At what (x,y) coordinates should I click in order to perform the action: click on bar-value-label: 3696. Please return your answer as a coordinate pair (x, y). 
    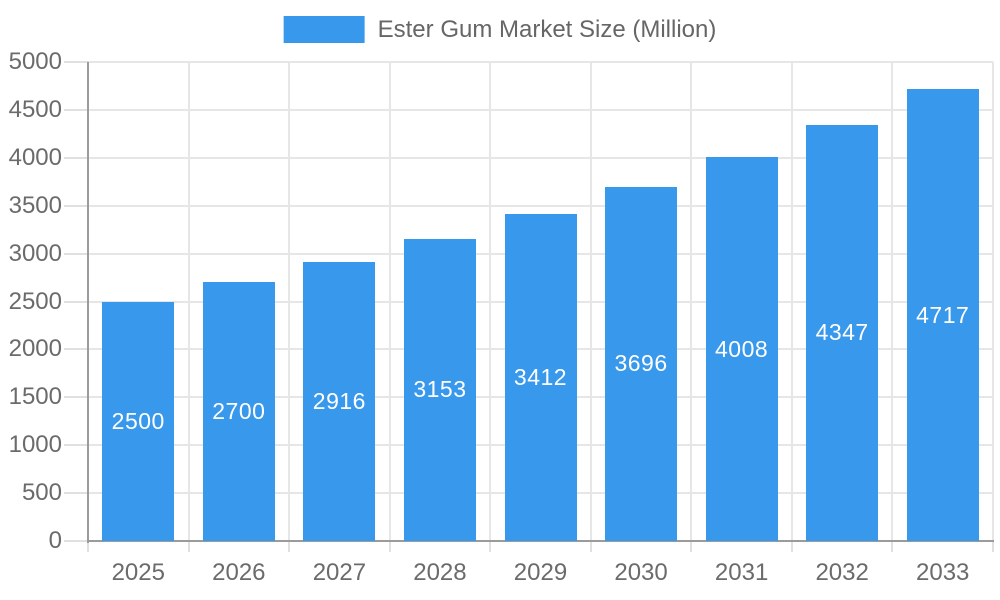
    Looking at the image, I should click on (641, 363).